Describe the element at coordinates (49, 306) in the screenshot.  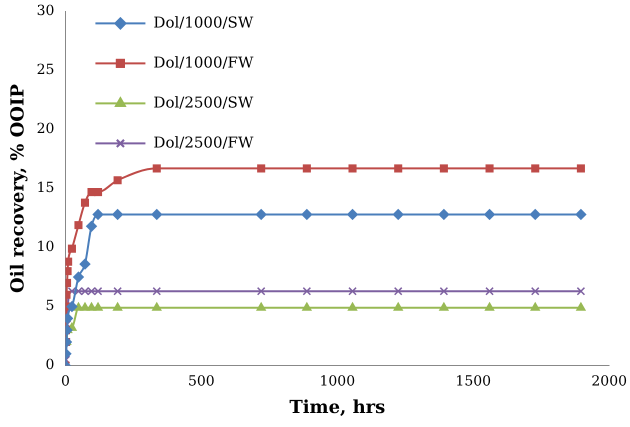
I see `y-tick-label: 5` at that location.